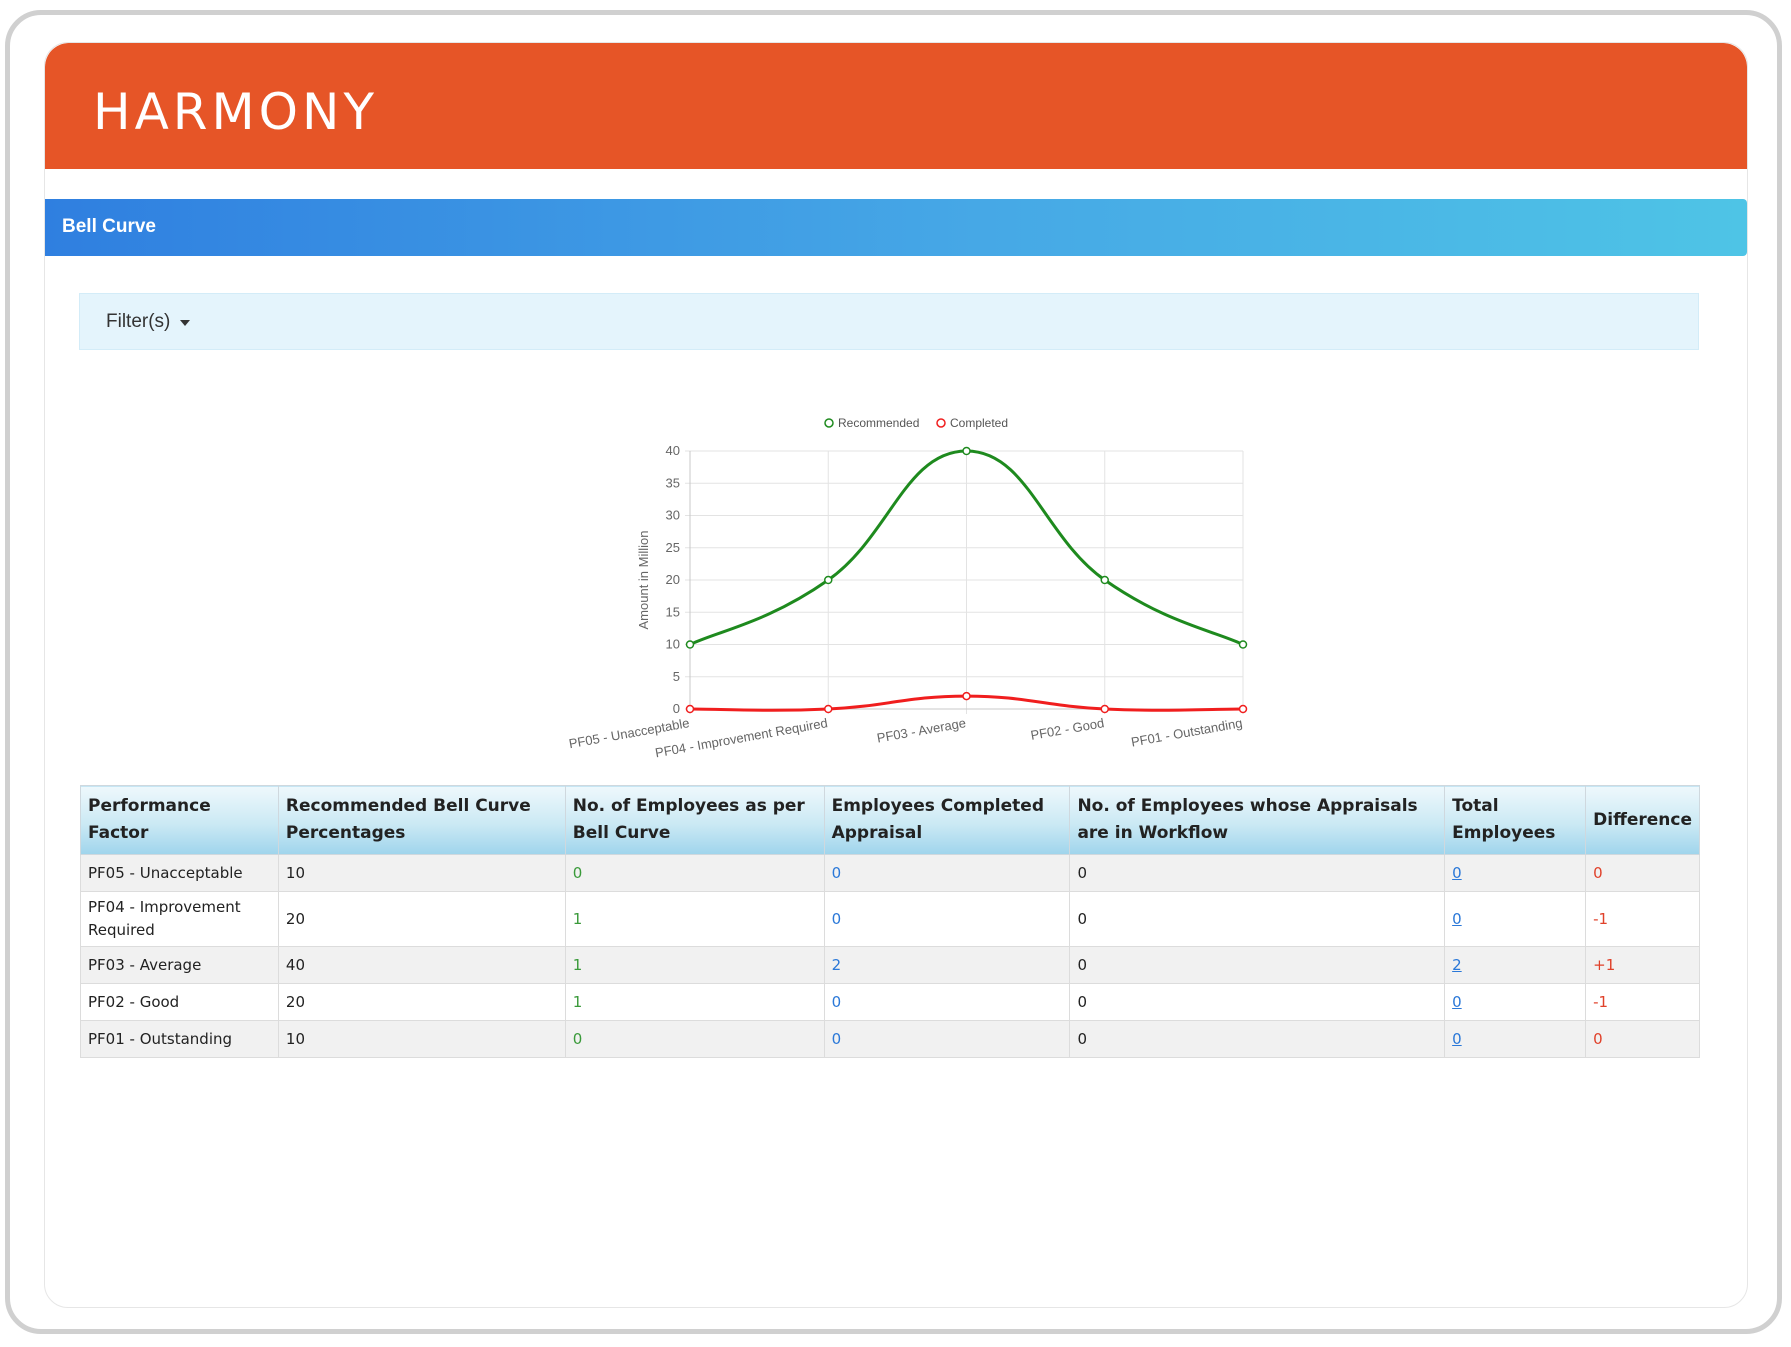 Image resolution: width=1791 pixels, height=1347 pixels. Describe the element at coordinates (1642, 965) in the screenshot. I see `cell-difference: +1` at that location.